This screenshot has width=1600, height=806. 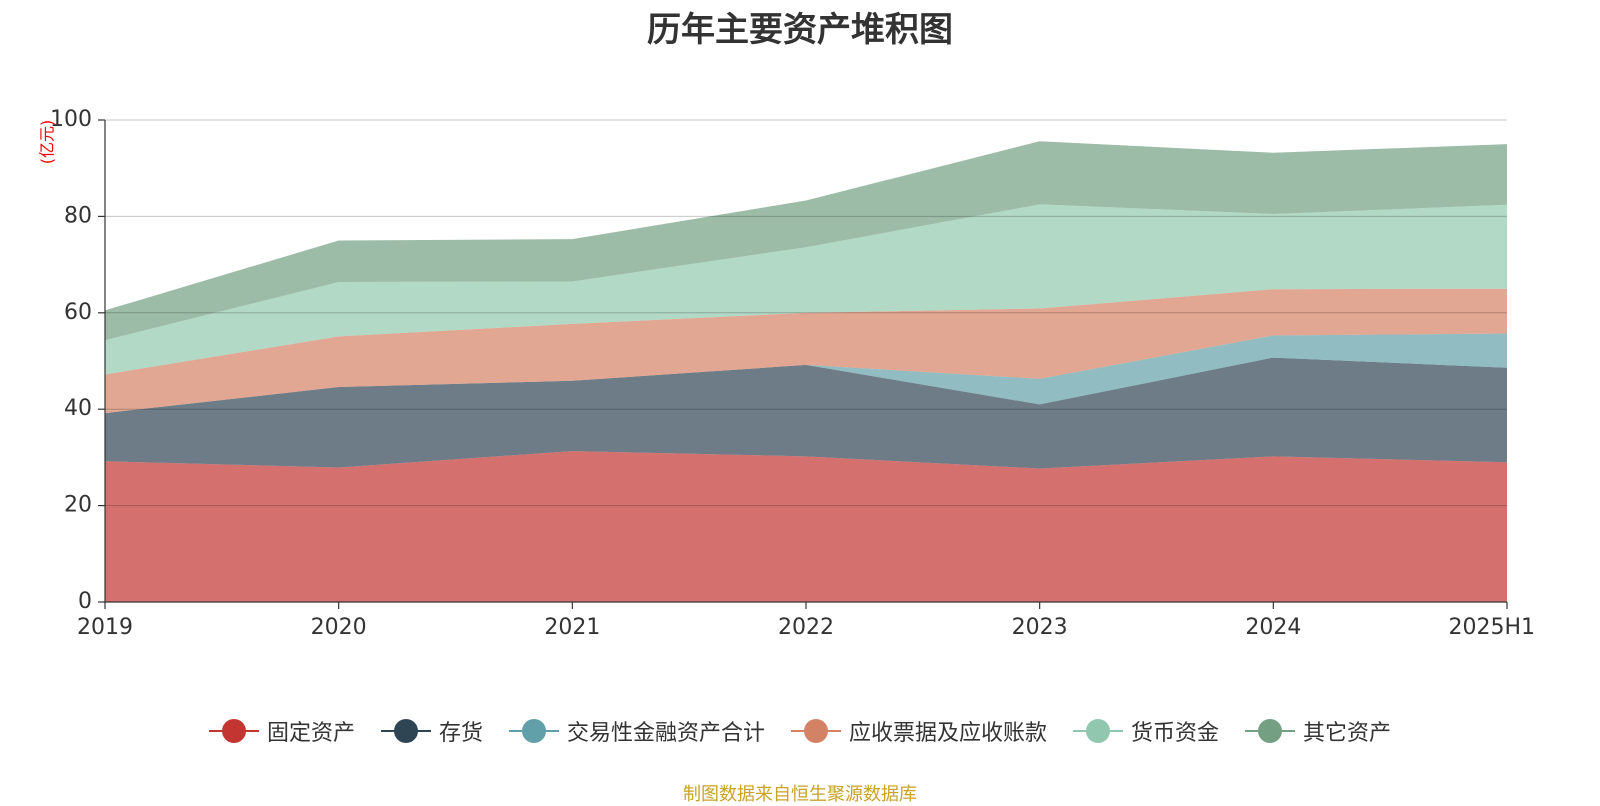 What do you see at coordinates (800, 30) in the screenshot?
I see `chart-title: 历年主要资产堆积图` at bounding box center [800, 30].